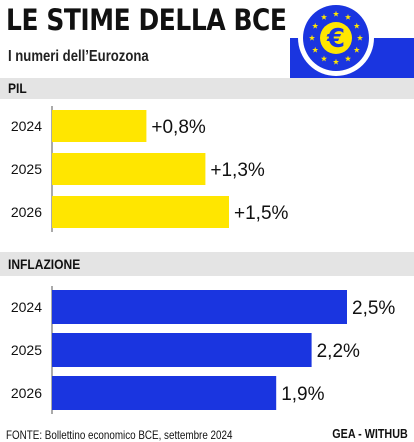  What do you see at coordinates (146, 20) in the screenshot?
I see `page-title: LE STIME DELLA BCE` at bounding box center [146, 20].